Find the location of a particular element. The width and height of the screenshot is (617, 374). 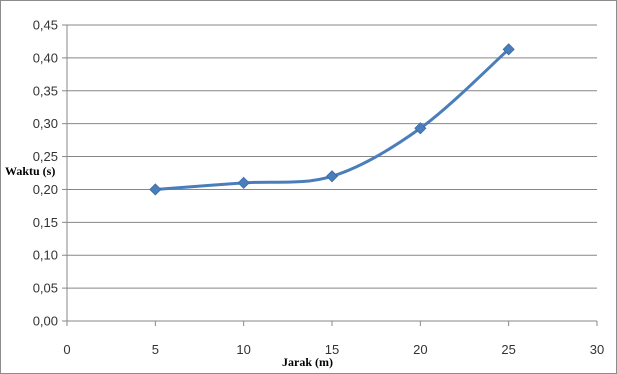

x-axis-title: Jarak (m) is located at coordinates (307, 362).